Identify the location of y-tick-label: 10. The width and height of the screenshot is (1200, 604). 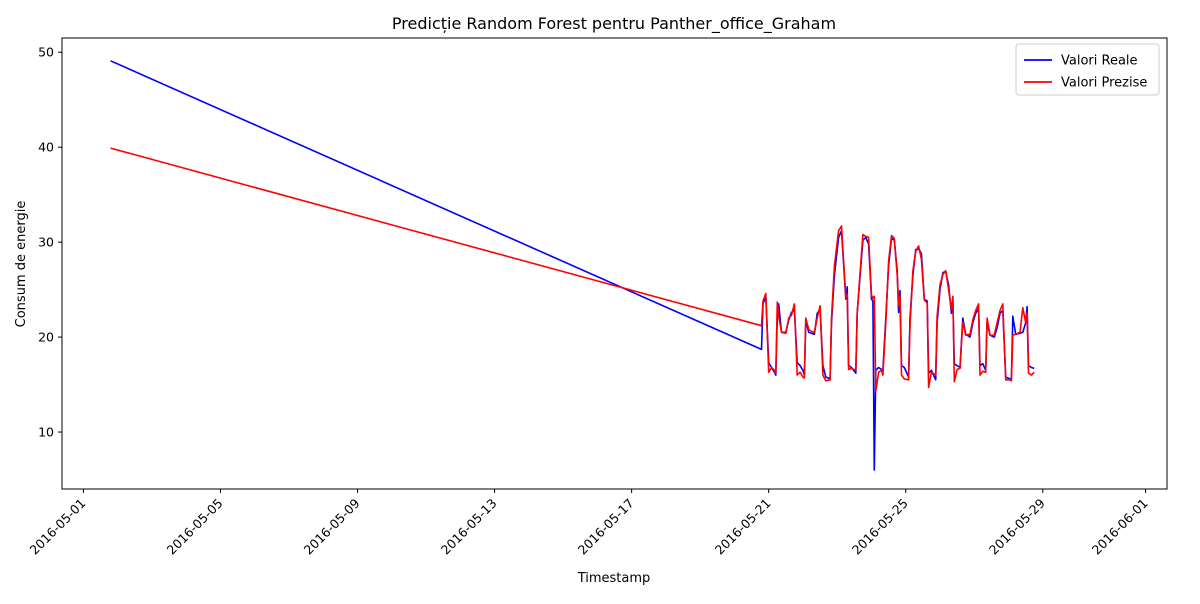
(46, 432).